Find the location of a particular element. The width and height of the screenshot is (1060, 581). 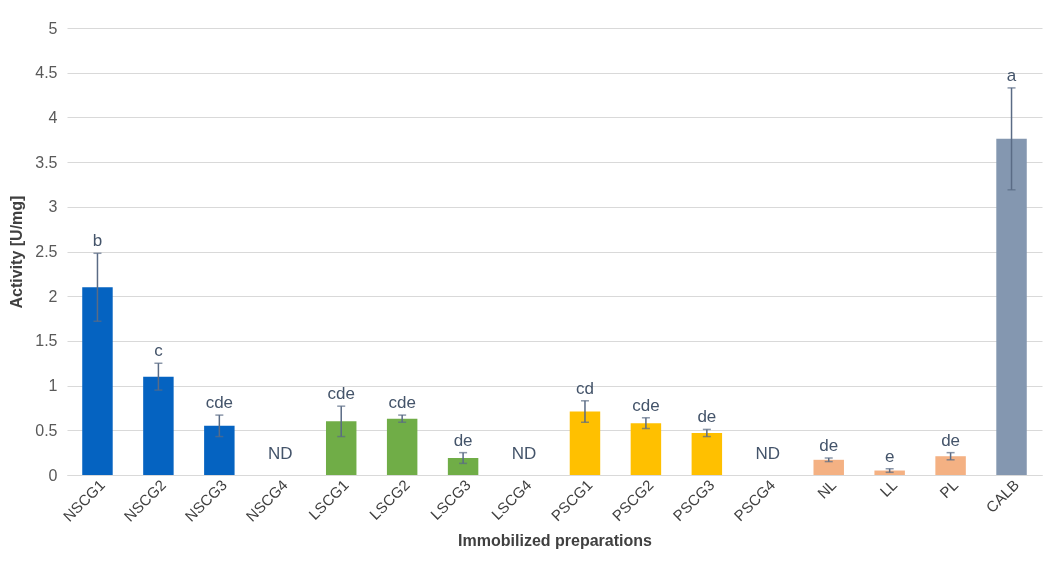

x-tick-label: NL is located at coordinates (826, 489).